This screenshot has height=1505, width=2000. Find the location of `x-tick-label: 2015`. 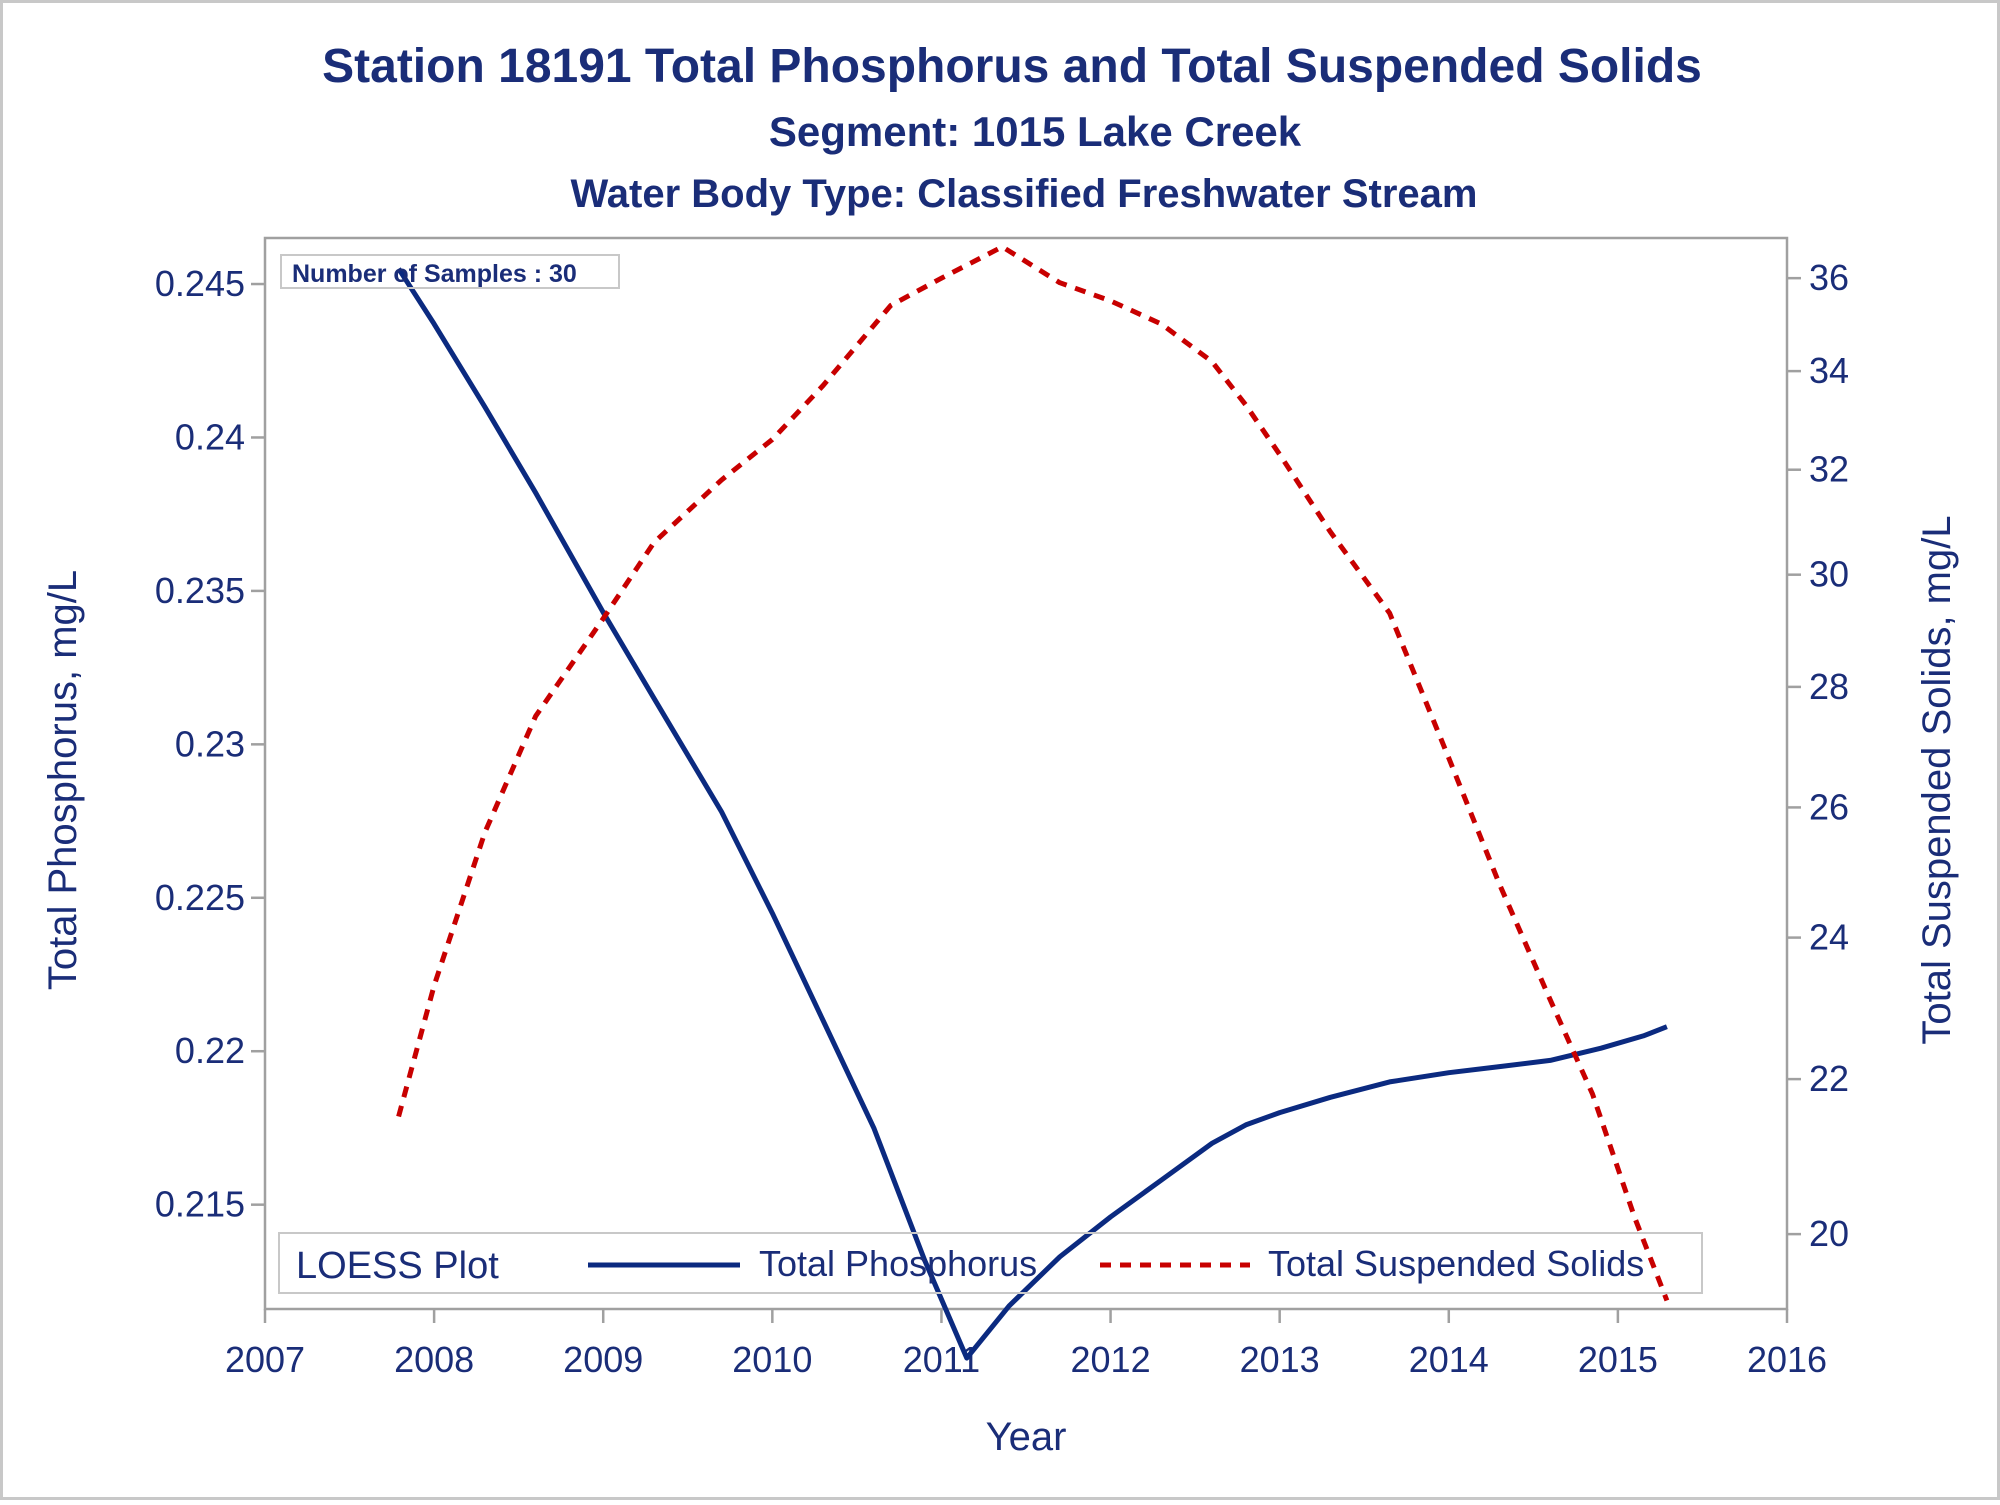

x-tick-label: 2015 is located at coordinates (1618, 1359).